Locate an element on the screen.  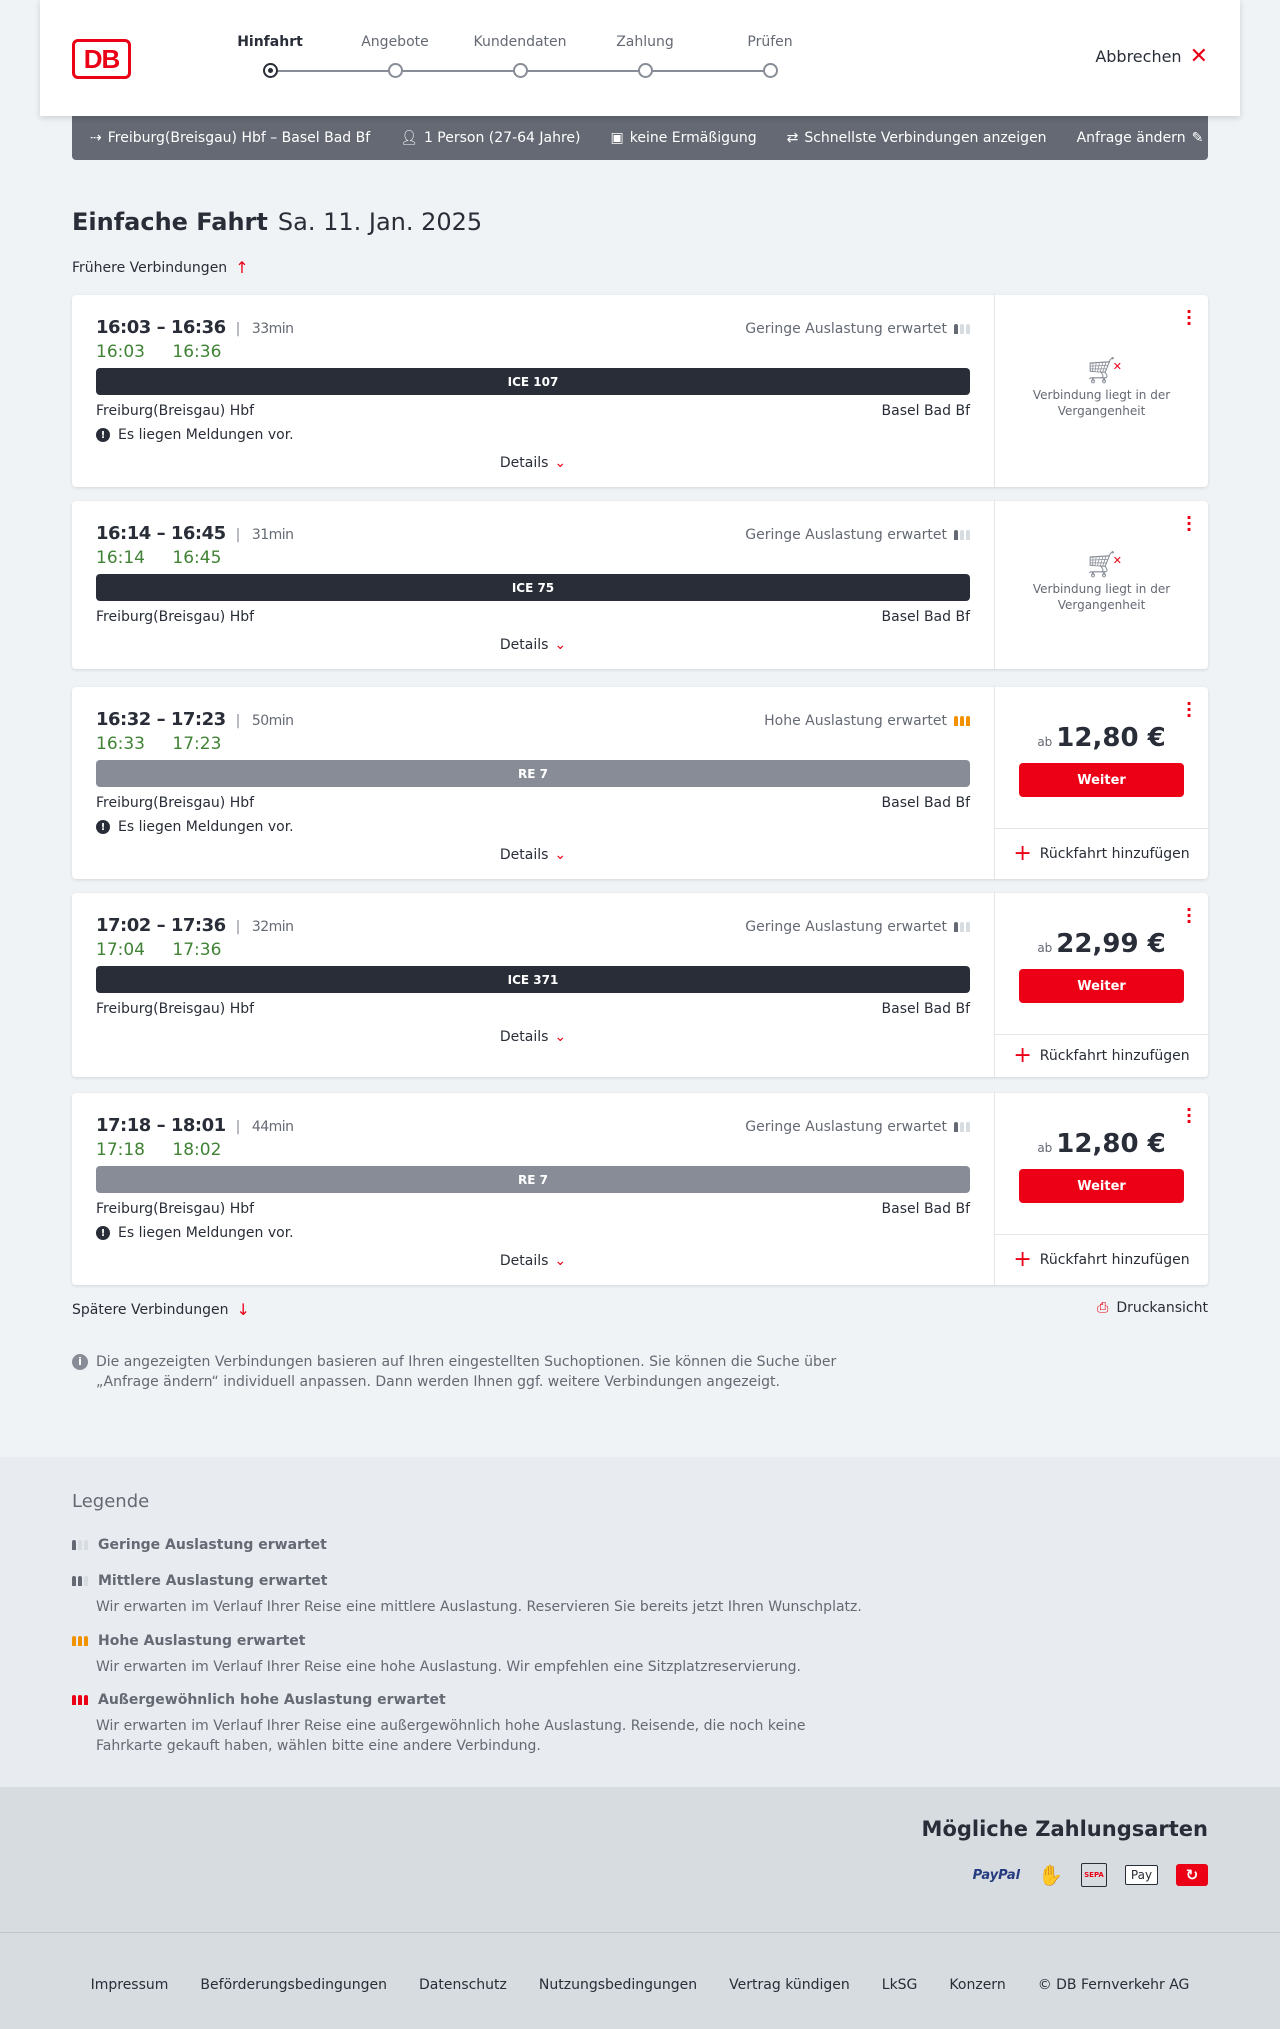
print-label: Druckansicht is located at coordinates (1162, 1308).